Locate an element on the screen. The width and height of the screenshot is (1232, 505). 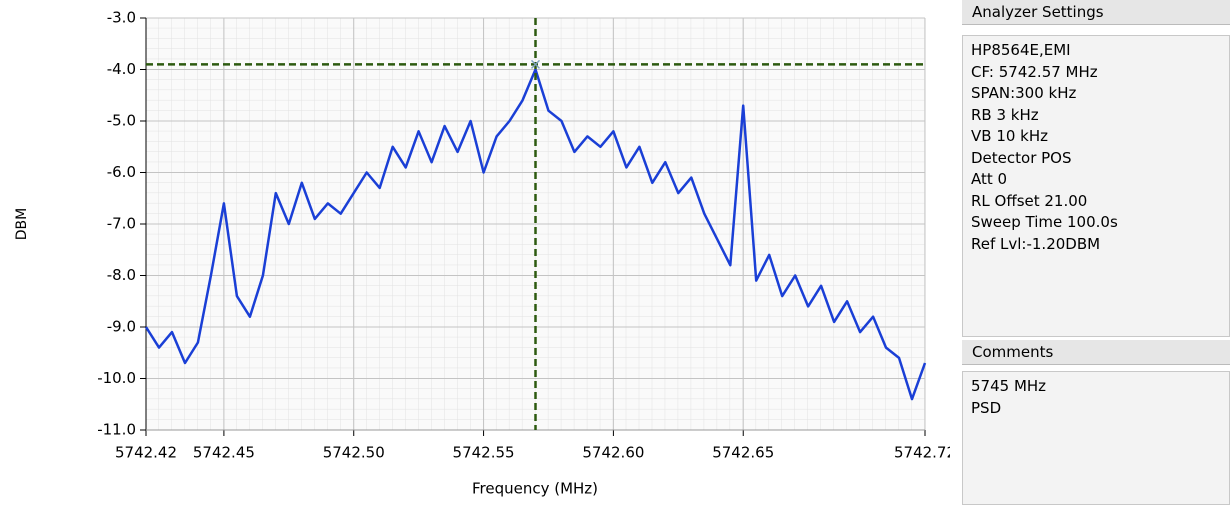
comments-box: 5745 MHz PSD is located at coordinates (1096, 438).